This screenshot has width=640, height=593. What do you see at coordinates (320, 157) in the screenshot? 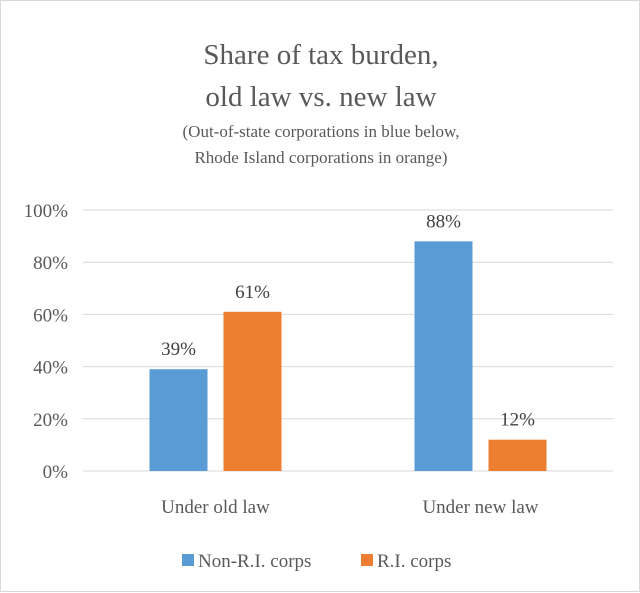
I see `chart-subtitle-line-2: Rhode Island corporations in orange)` at bounding box center [320, 157].